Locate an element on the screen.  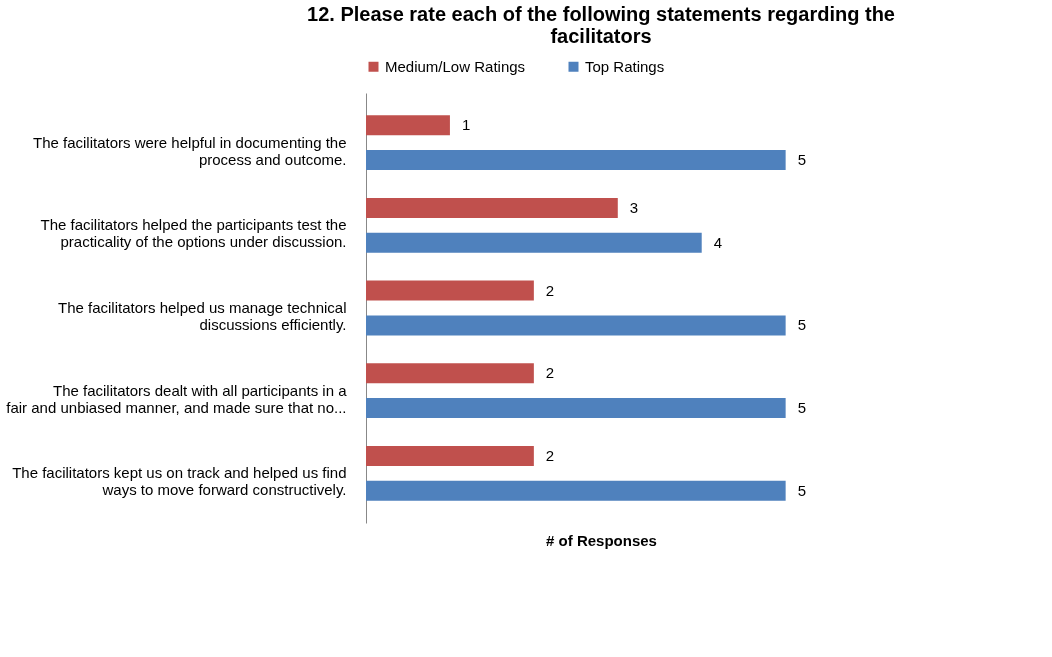
data-label: 4 is located at coordinates (718, 242).